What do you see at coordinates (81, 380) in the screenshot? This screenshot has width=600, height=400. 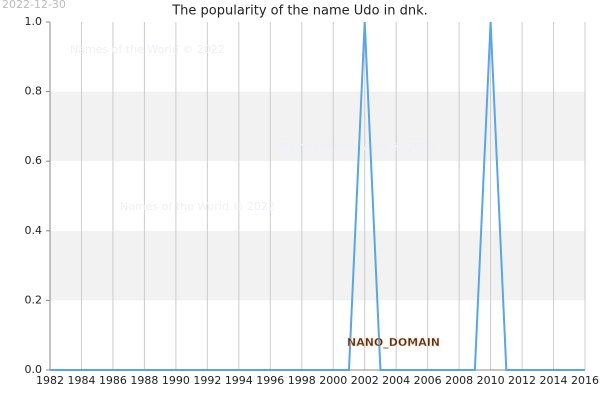 I see `x-tick-label: 1984` at bounding box center [81, 380].